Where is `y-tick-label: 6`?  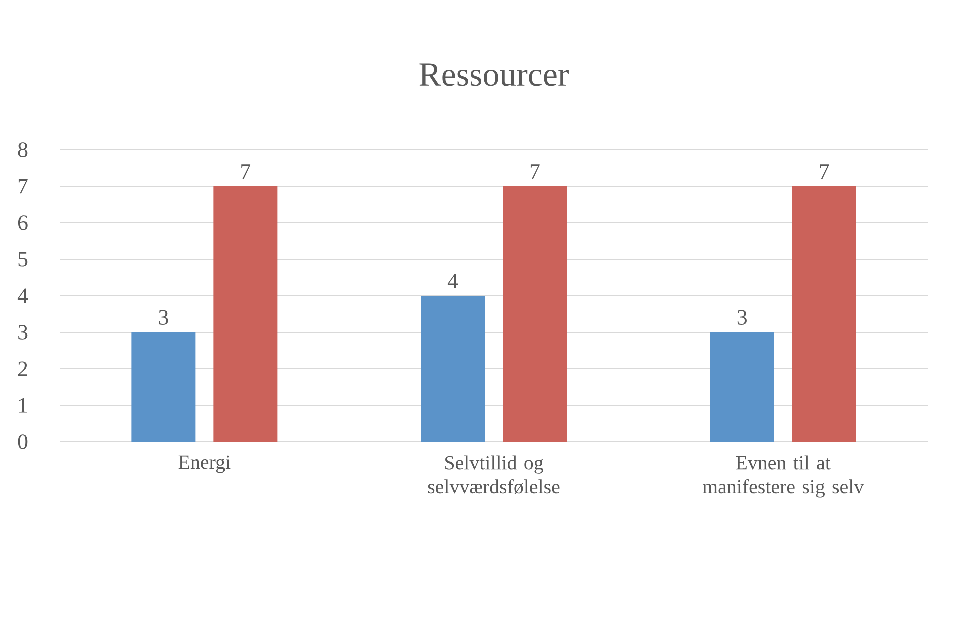 y-tick-label: 6 is located at coordinates (23, 223).